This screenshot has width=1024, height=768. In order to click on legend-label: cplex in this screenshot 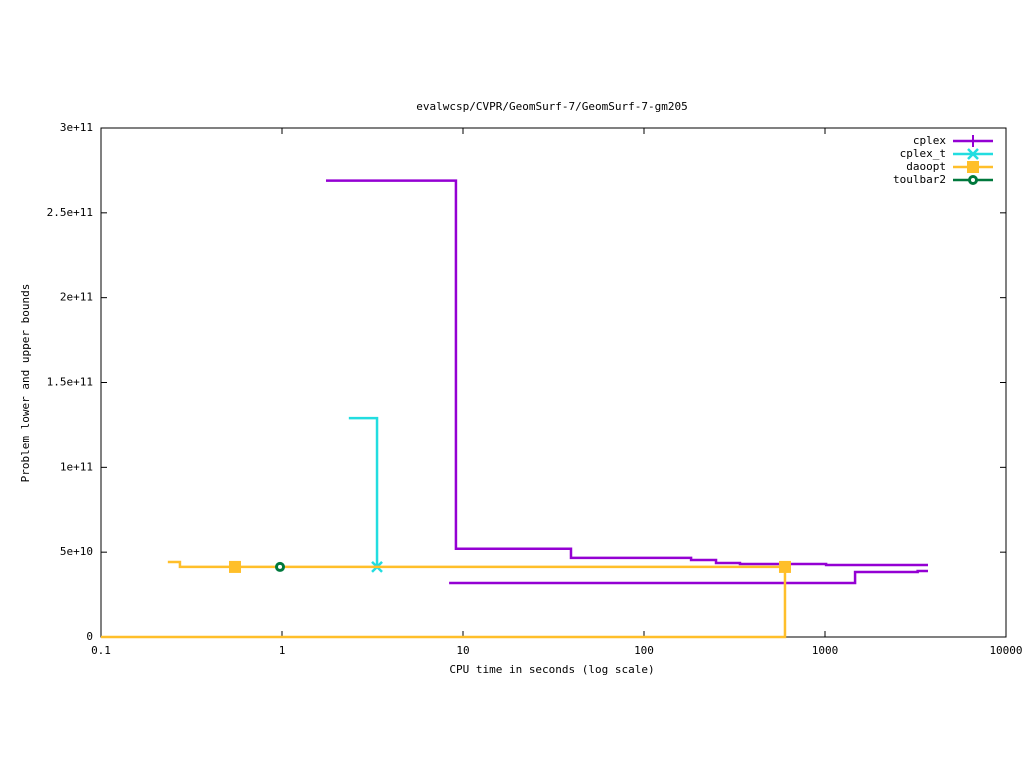, I will do `click(929, 140)`.